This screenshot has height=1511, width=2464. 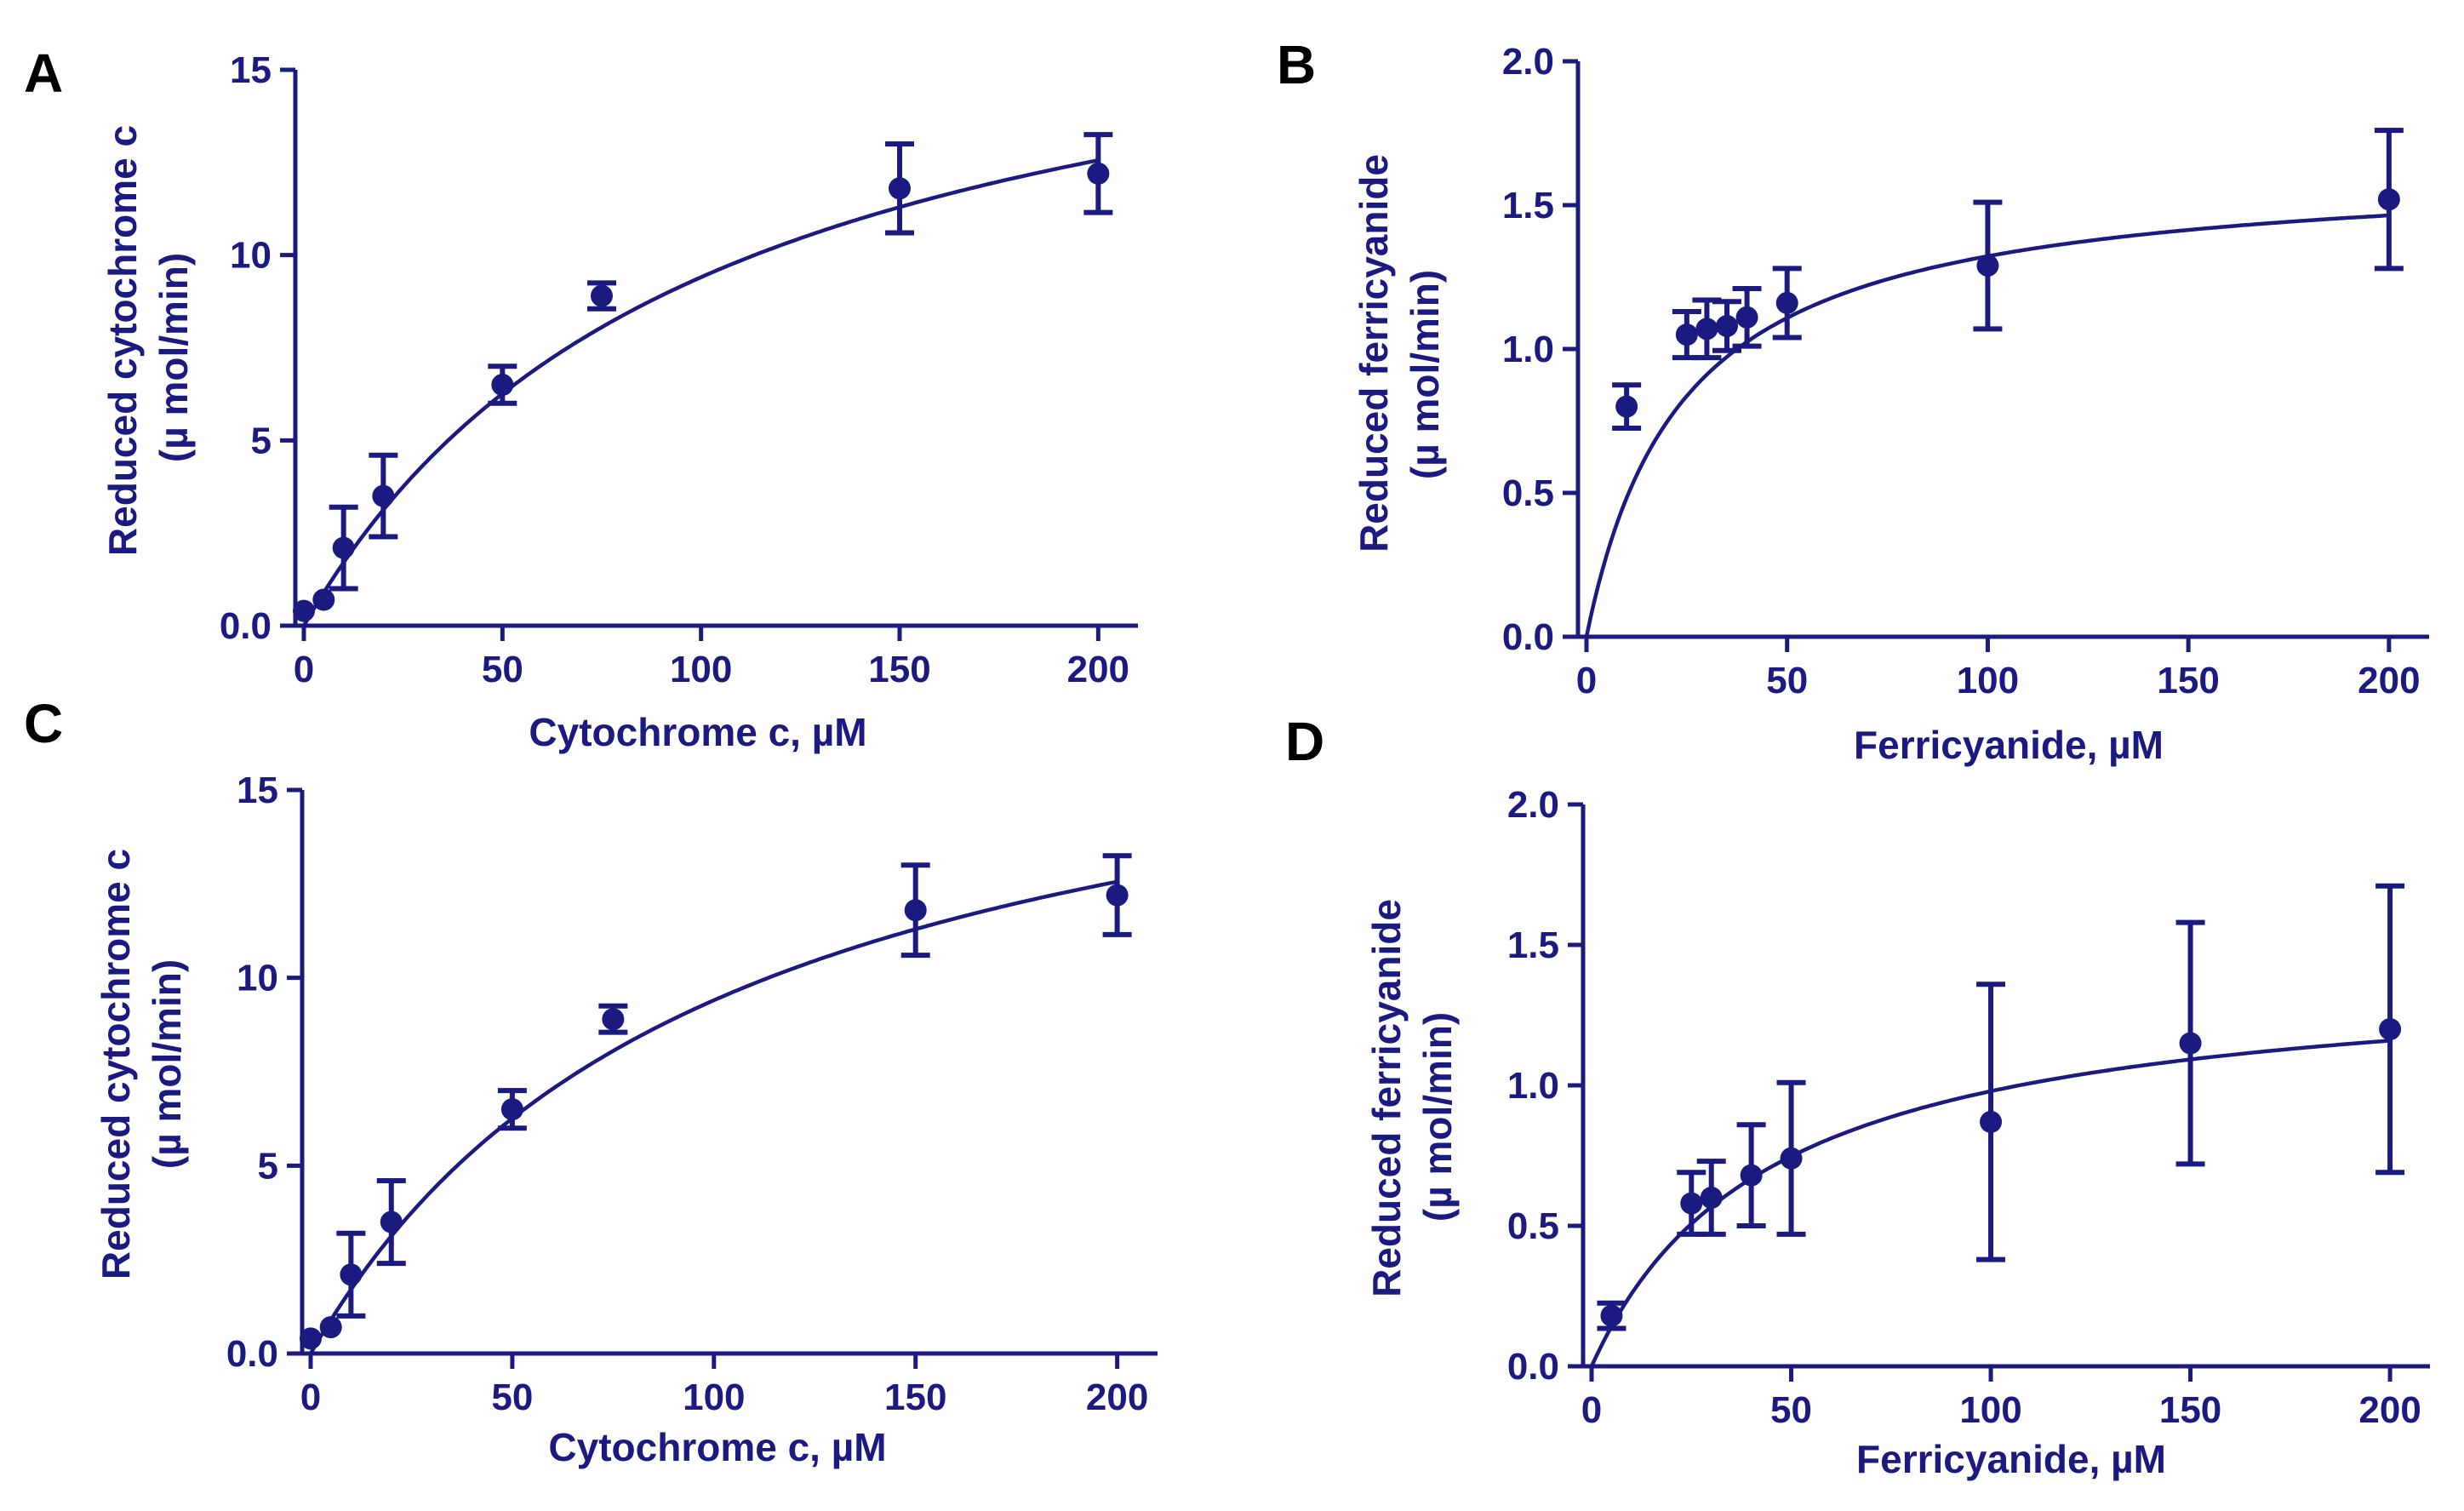 I want to click on panel-letter: C, so click(x=43, y=723).